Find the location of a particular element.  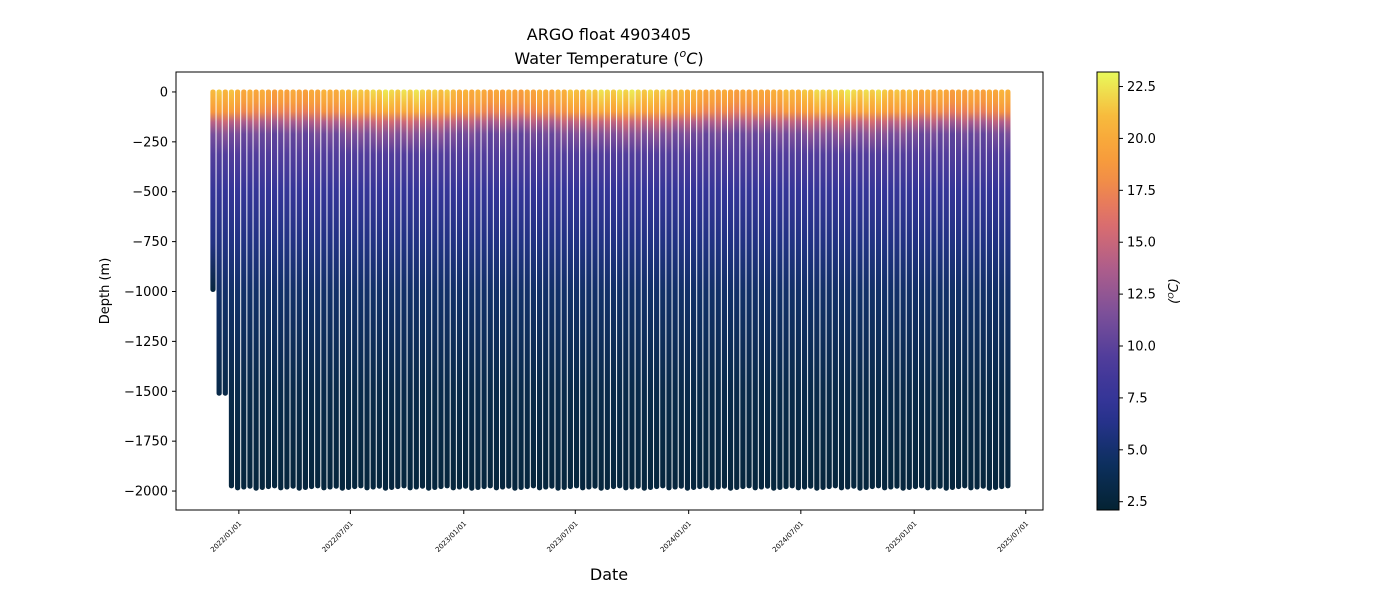

colorbar-tick-label: 17.5 is located at coordinates (1141, 191).